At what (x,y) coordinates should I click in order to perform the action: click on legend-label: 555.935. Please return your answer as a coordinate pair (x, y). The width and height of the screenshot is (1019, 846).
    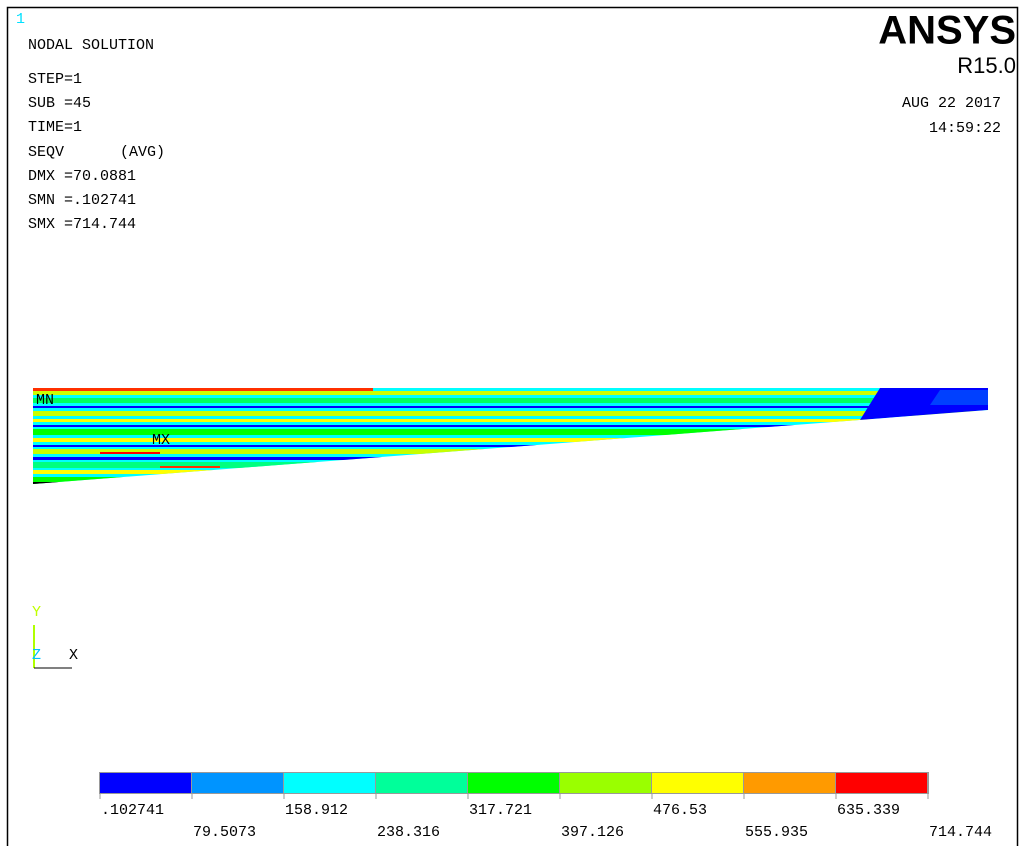
    Looking at the image, I should click on (776, 832).